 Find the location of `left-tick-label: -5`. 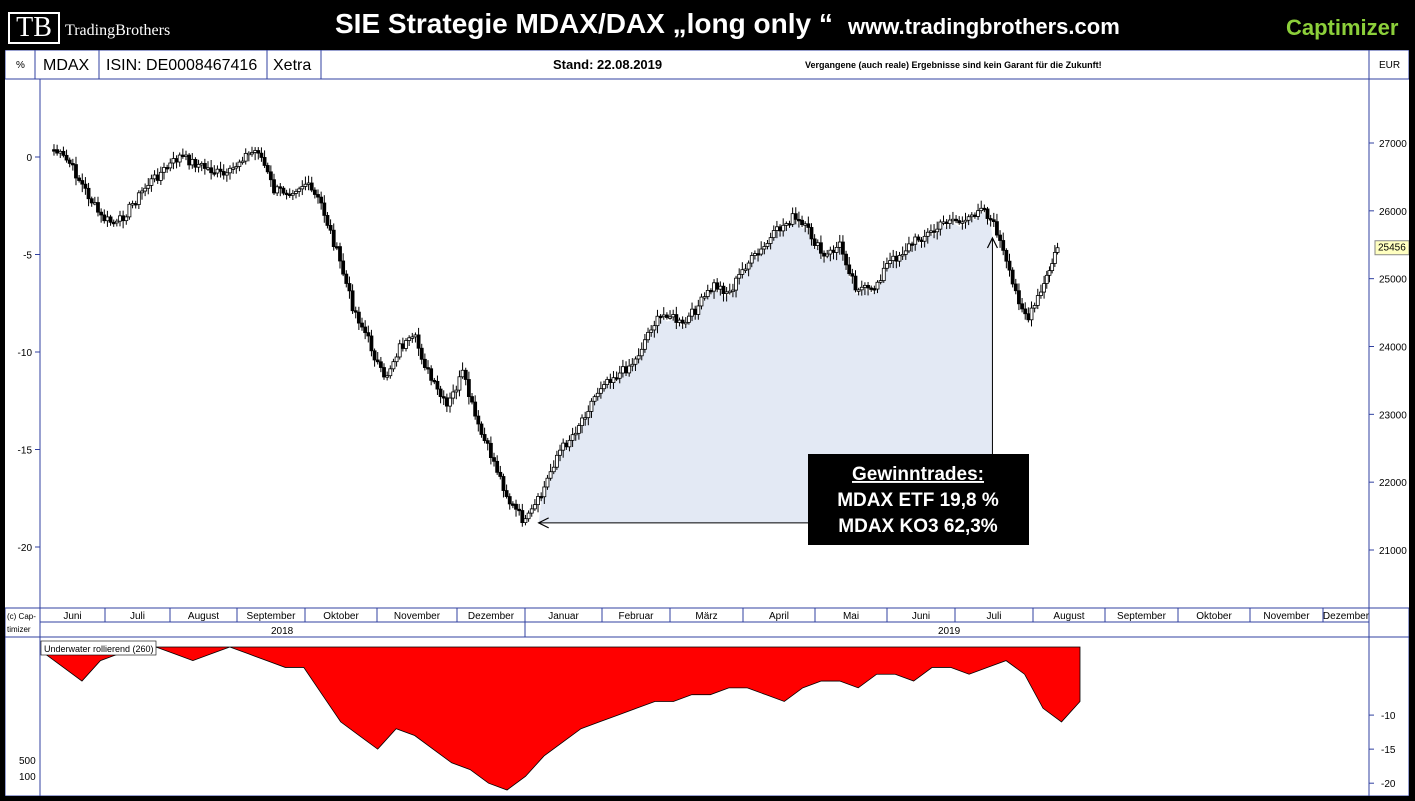

left-tick-label: -5 is located at coordinates (27, 256).